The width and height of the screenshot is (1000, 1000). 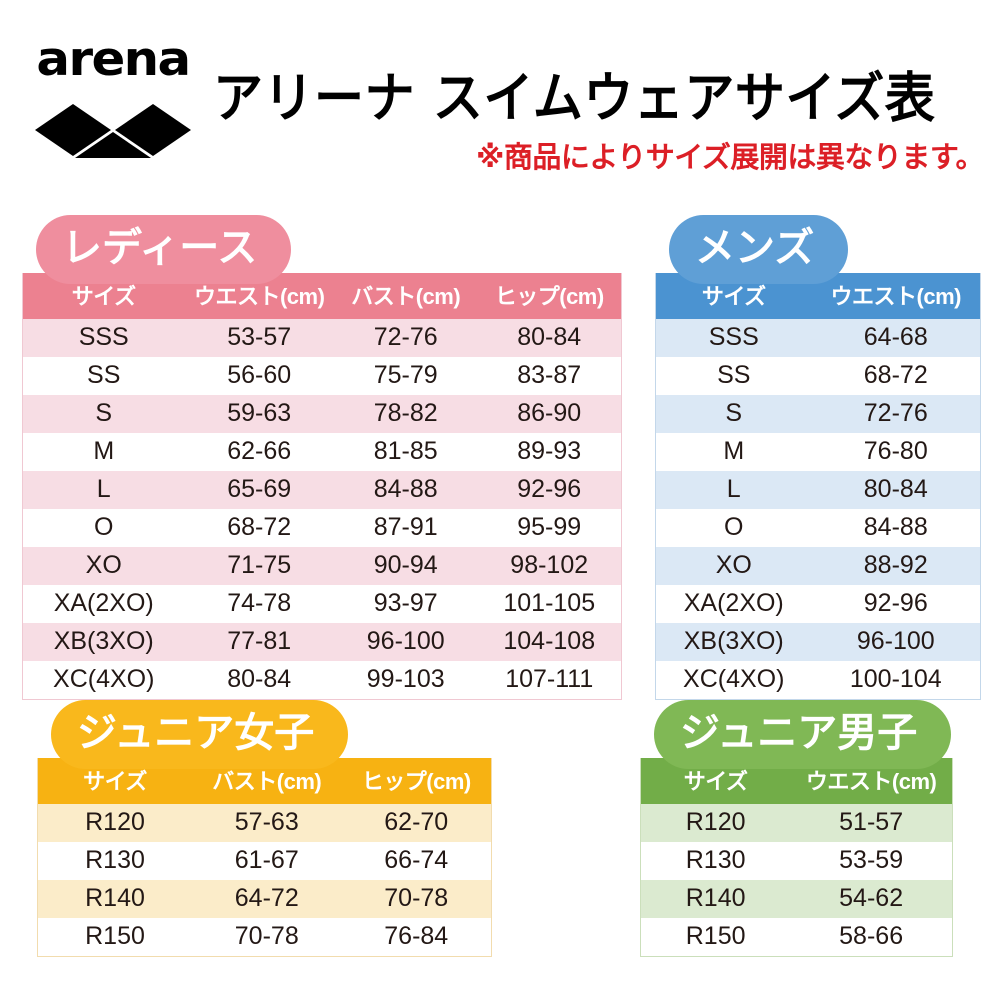 I want to click on arena-wordmark: arena, so click(x=113, y=59).